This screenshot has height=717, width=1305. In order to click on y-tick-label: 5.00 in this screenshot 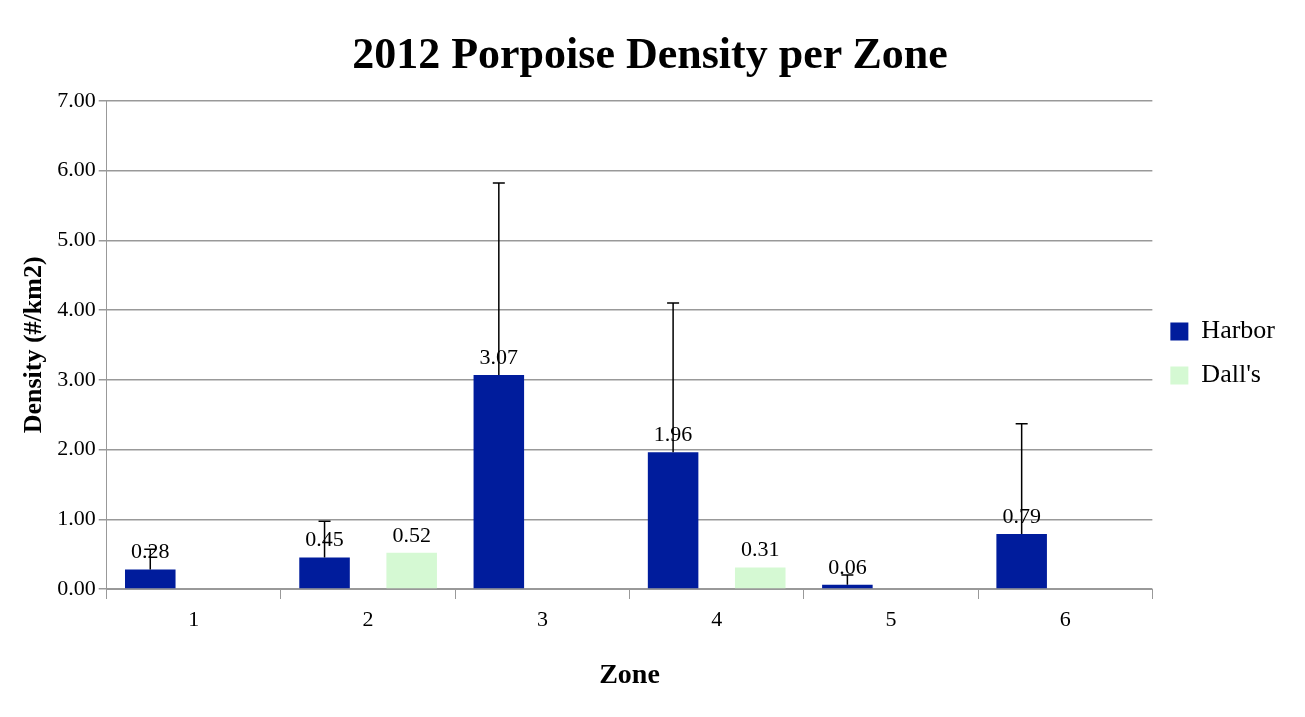, I will do `click(76, 239)`.